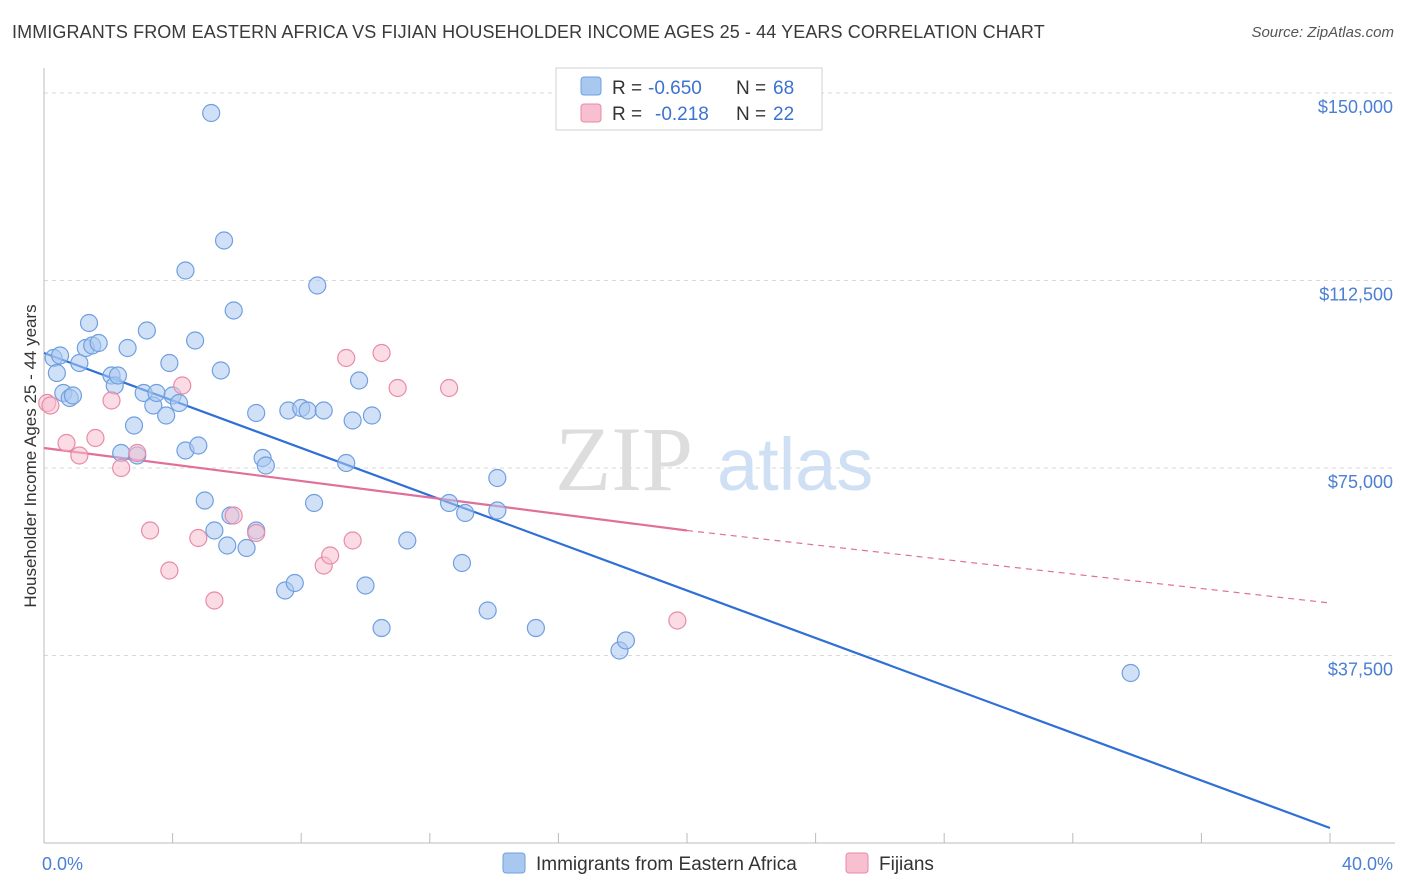 The image size is (1406, 892). I want to click on y-tick-label-3: $150,000, so click(1355, 107).